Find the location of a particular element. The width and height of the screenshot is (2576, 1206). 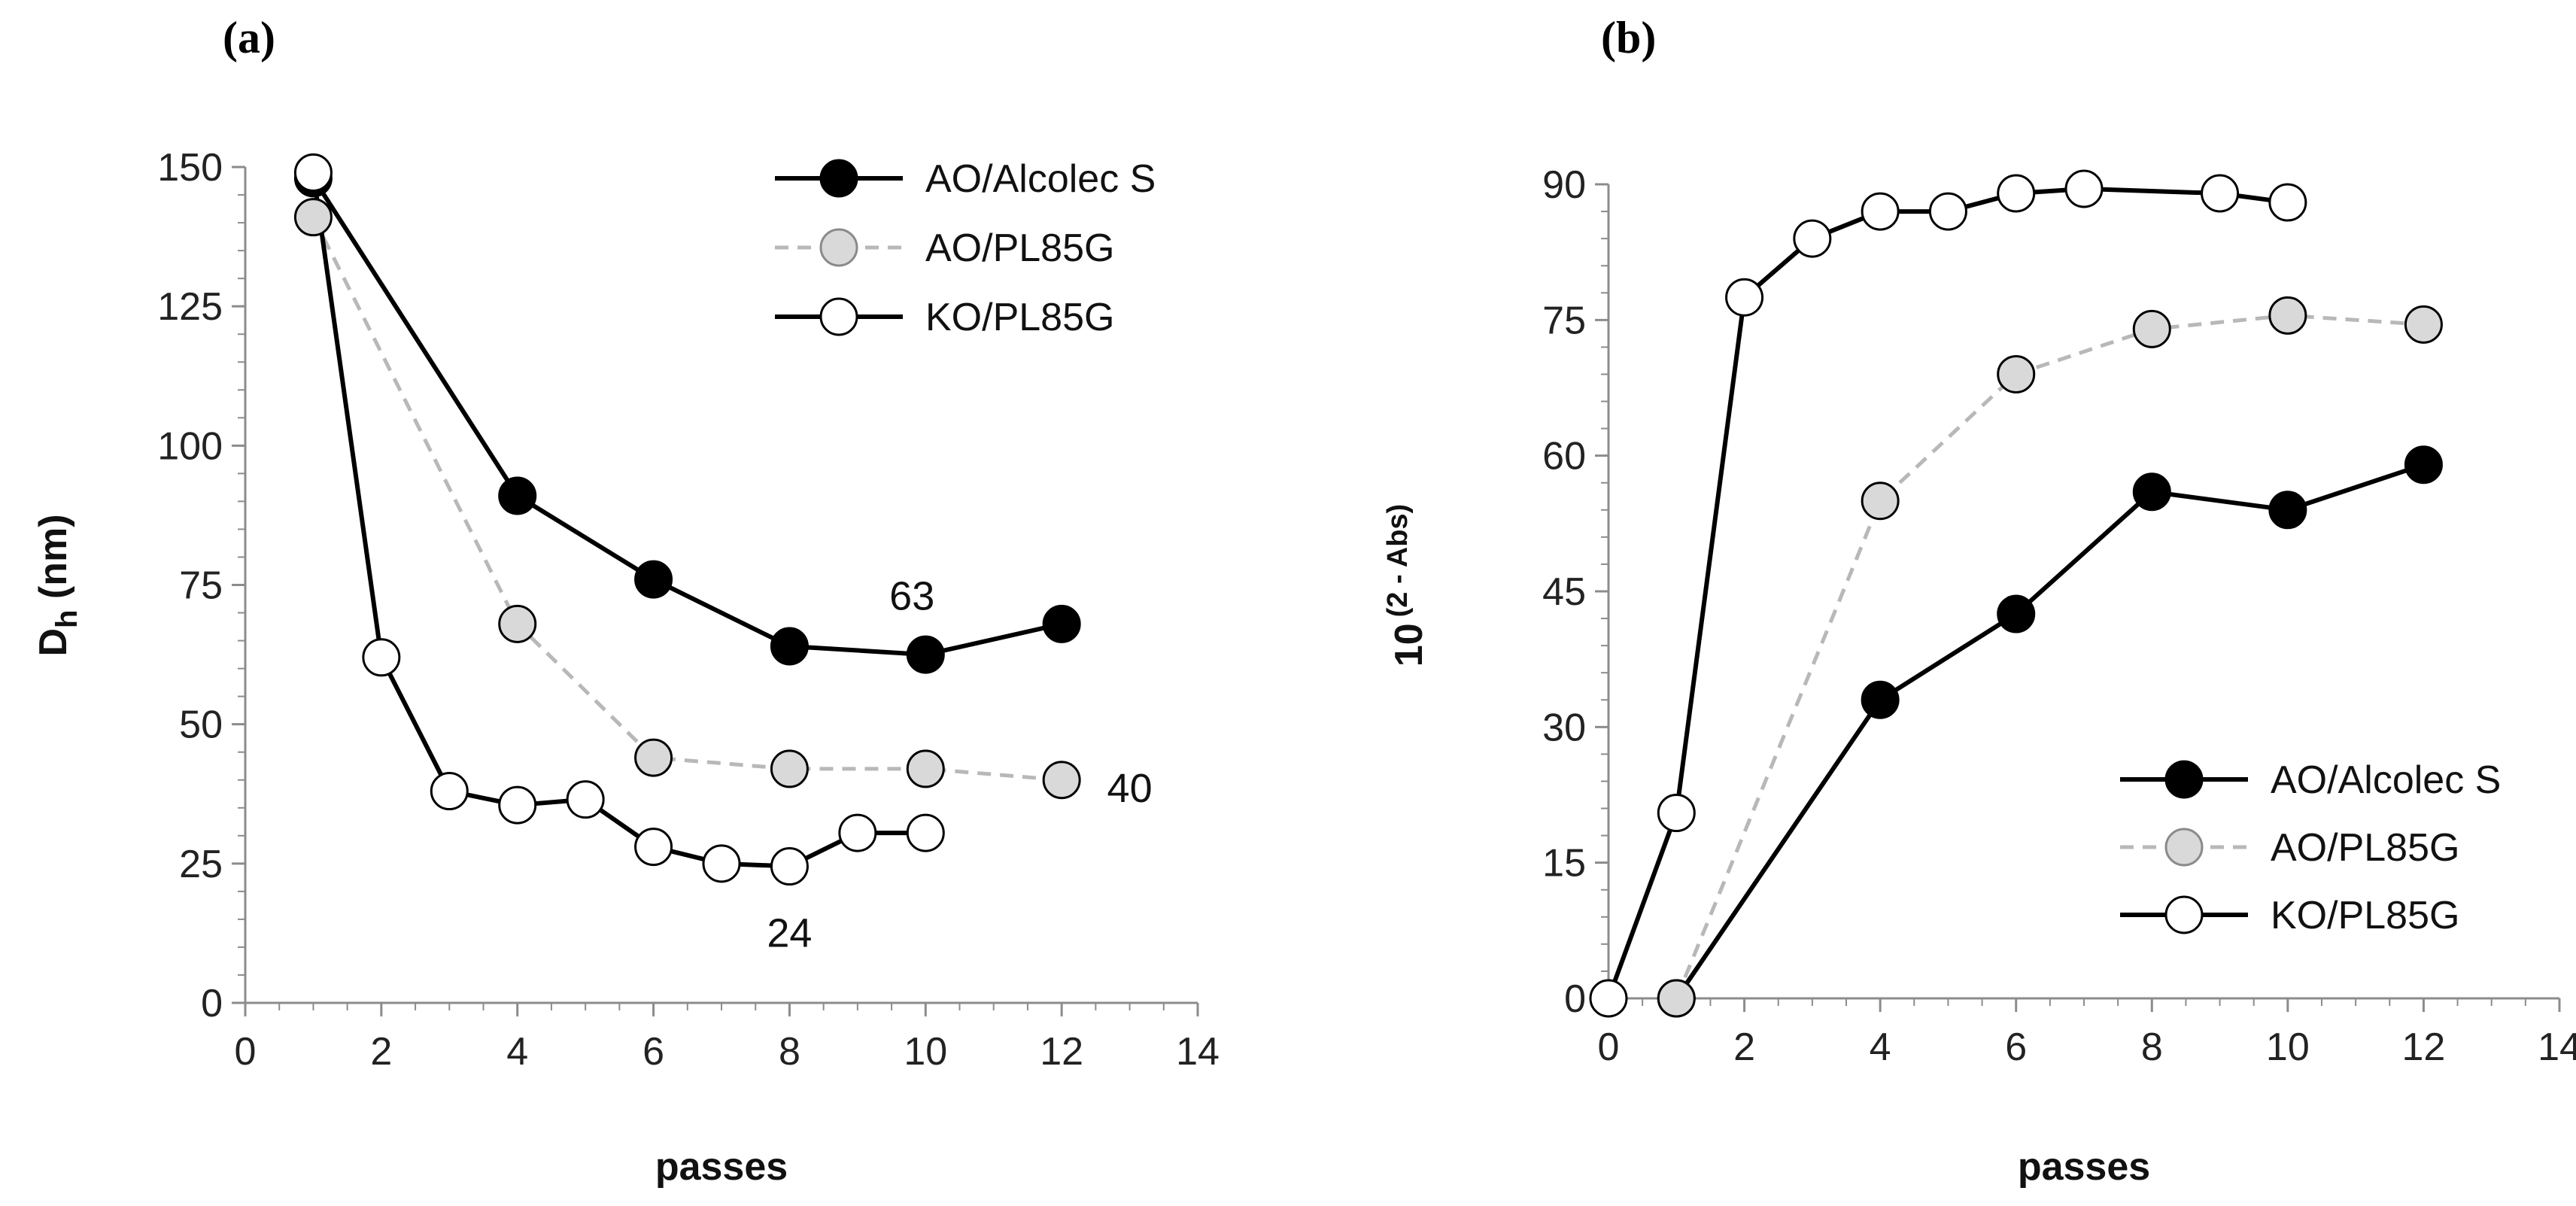

y-tick-label: 90 is located at coordinates (1564, 185).